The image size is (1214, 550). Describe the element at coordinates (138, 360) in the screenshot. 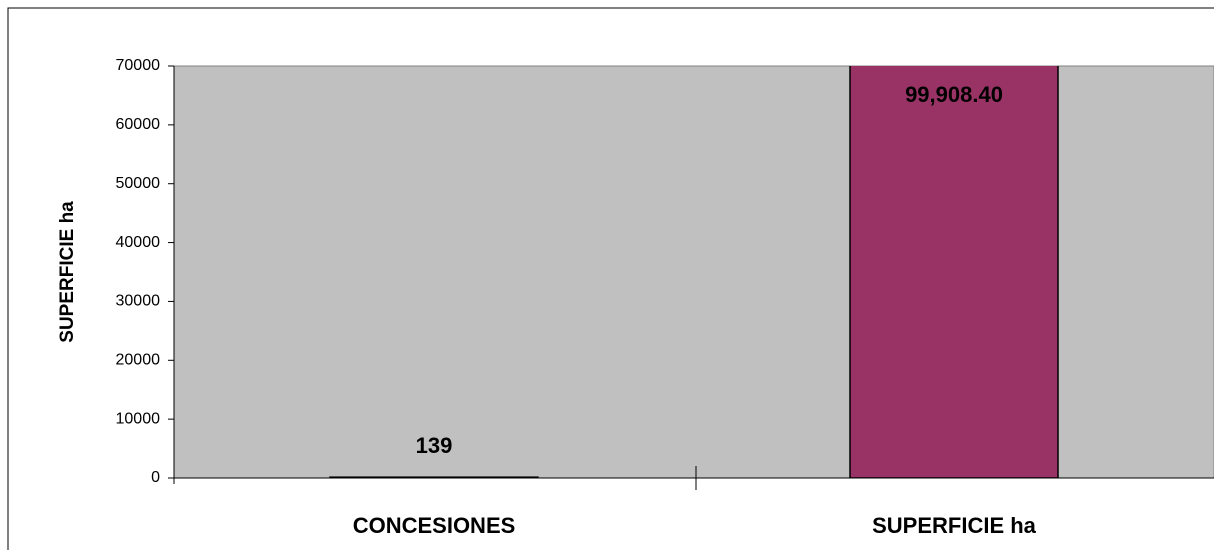

I see `y-tick-label: 20000` at that location.